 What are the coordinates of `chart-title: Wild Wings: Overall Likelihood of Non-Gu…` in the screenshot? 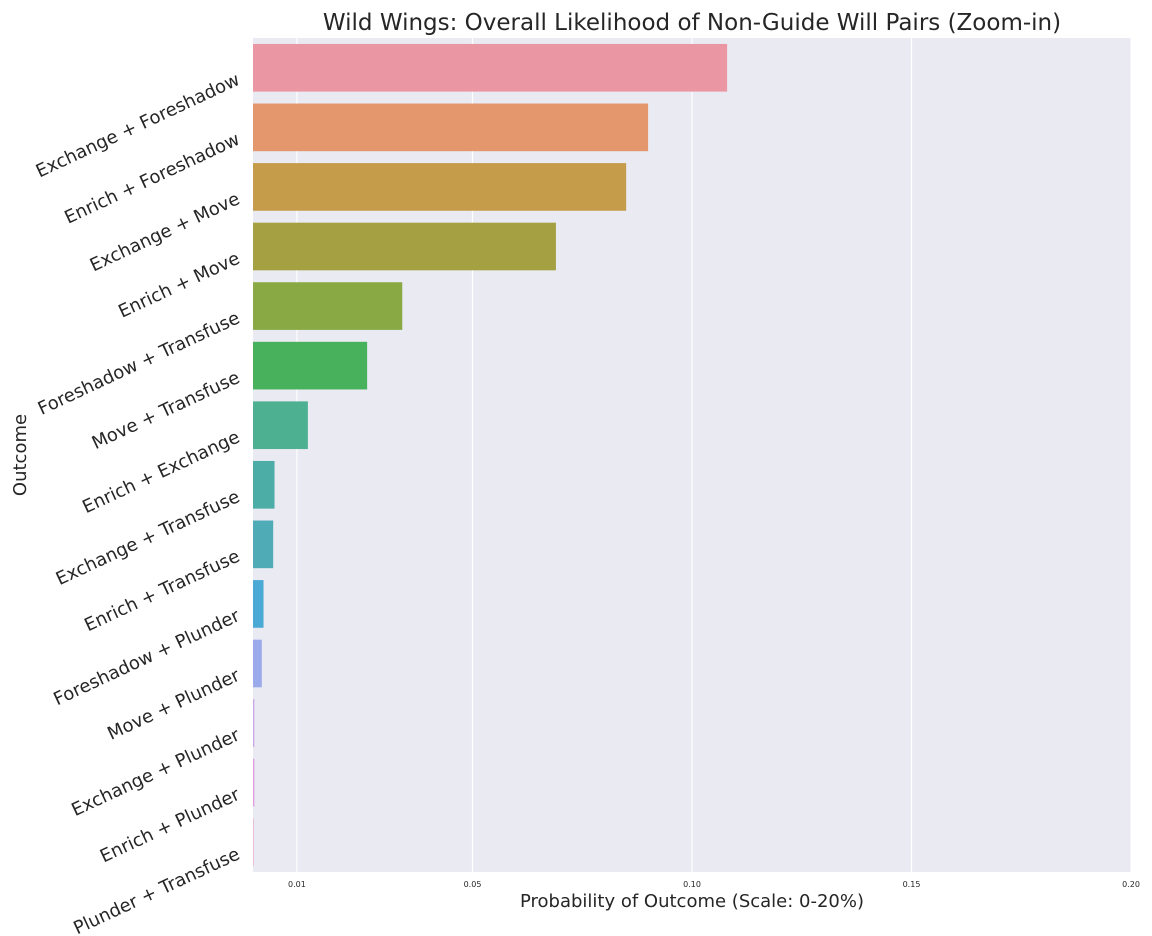 It's located at (692, 23).